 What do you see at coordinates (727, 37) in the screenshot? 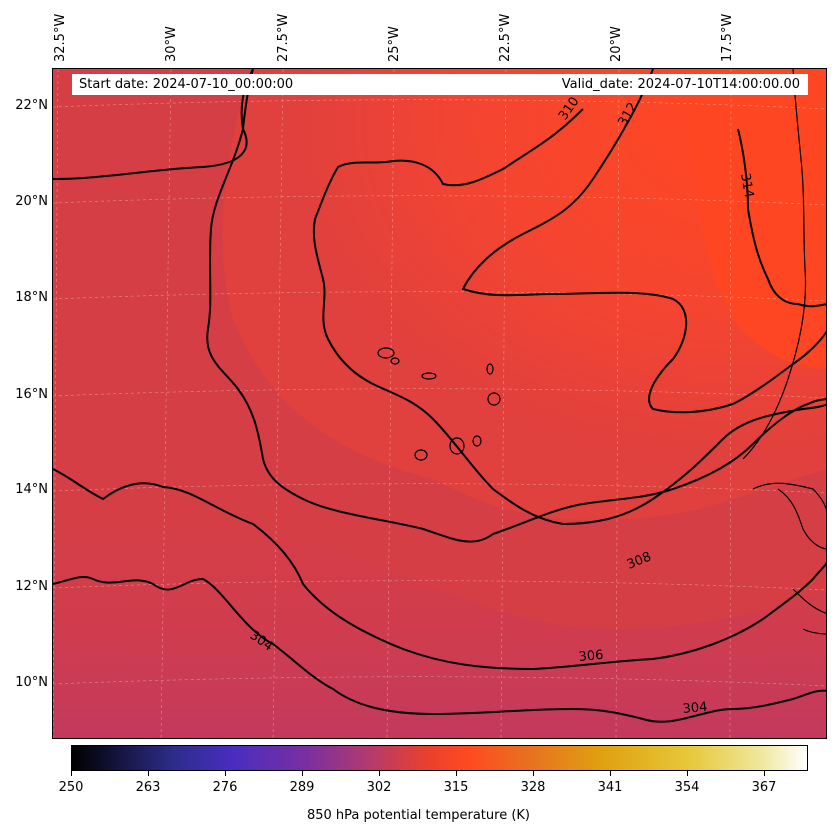
I see `lon-label-17-5w: 17.5°W` at bounding box center [727, 37].